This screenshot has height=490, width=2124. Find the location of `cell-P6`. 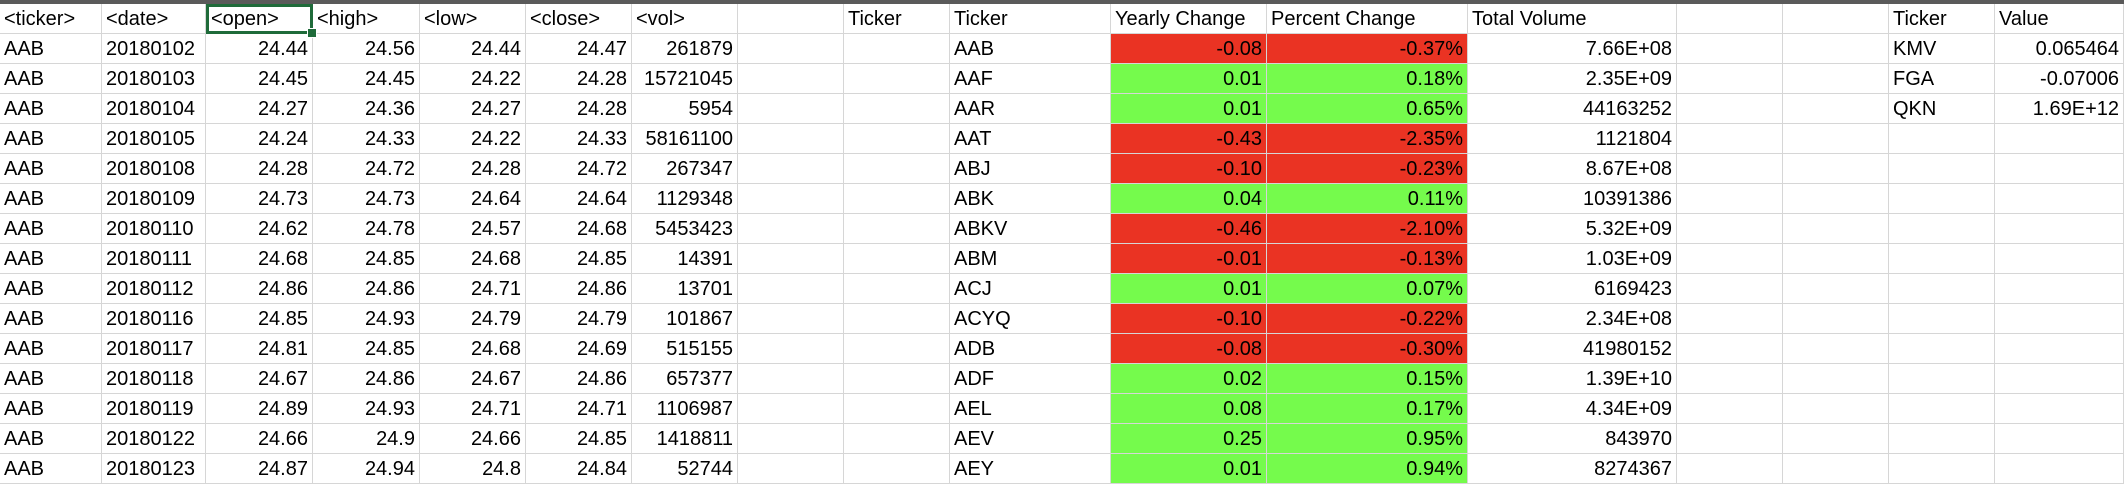

cell-P6 is located at coordinates (1942, 169).